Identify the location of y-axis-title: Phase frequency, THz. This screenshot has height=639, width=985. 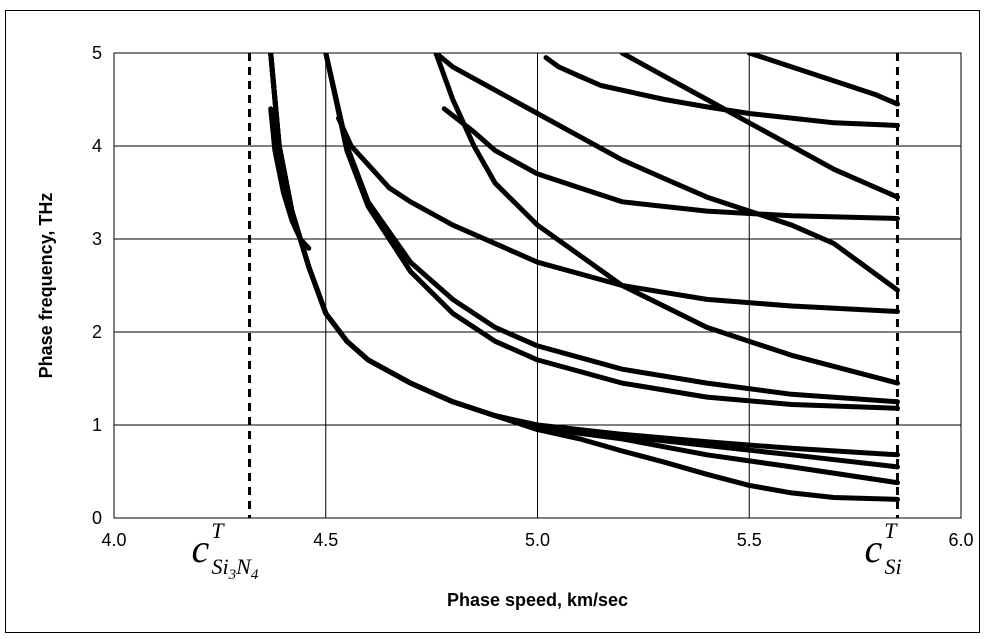
(46, 286).